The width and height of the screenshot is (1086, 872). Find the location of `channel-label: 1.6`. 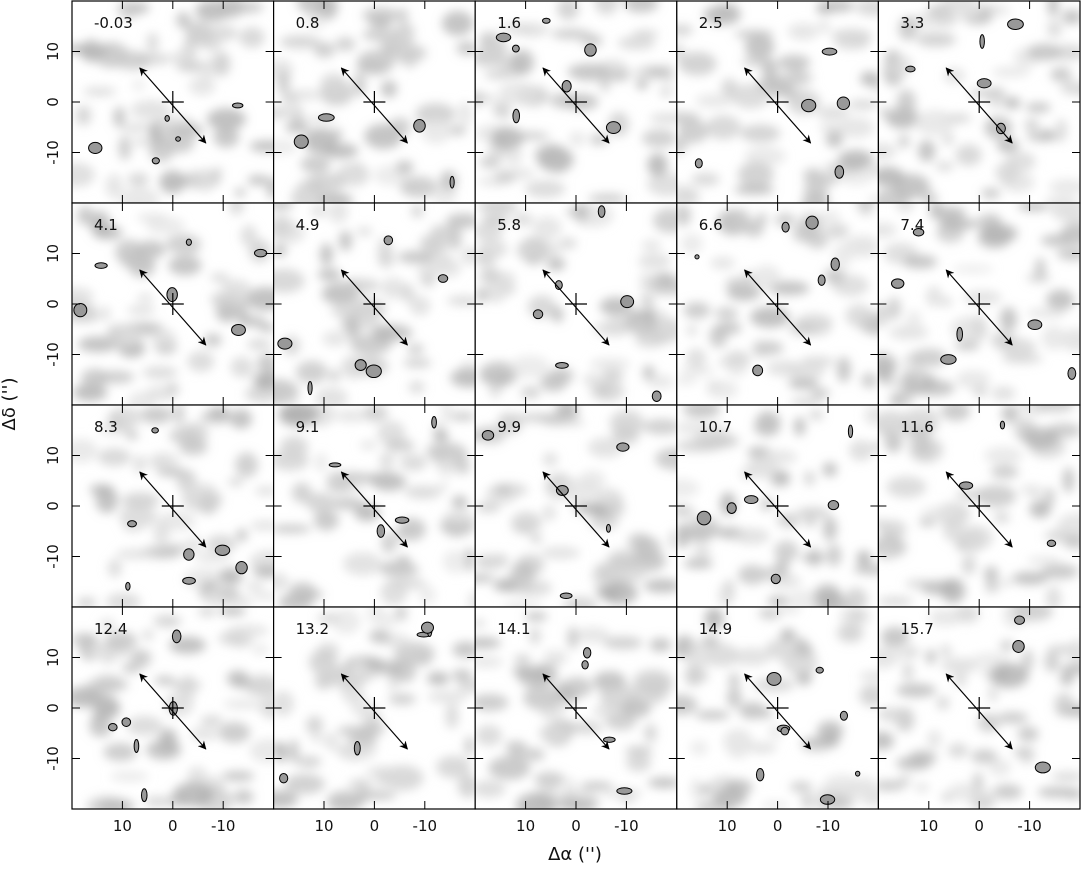

channel-label: 1.6 is located at coordinates (509, 23).